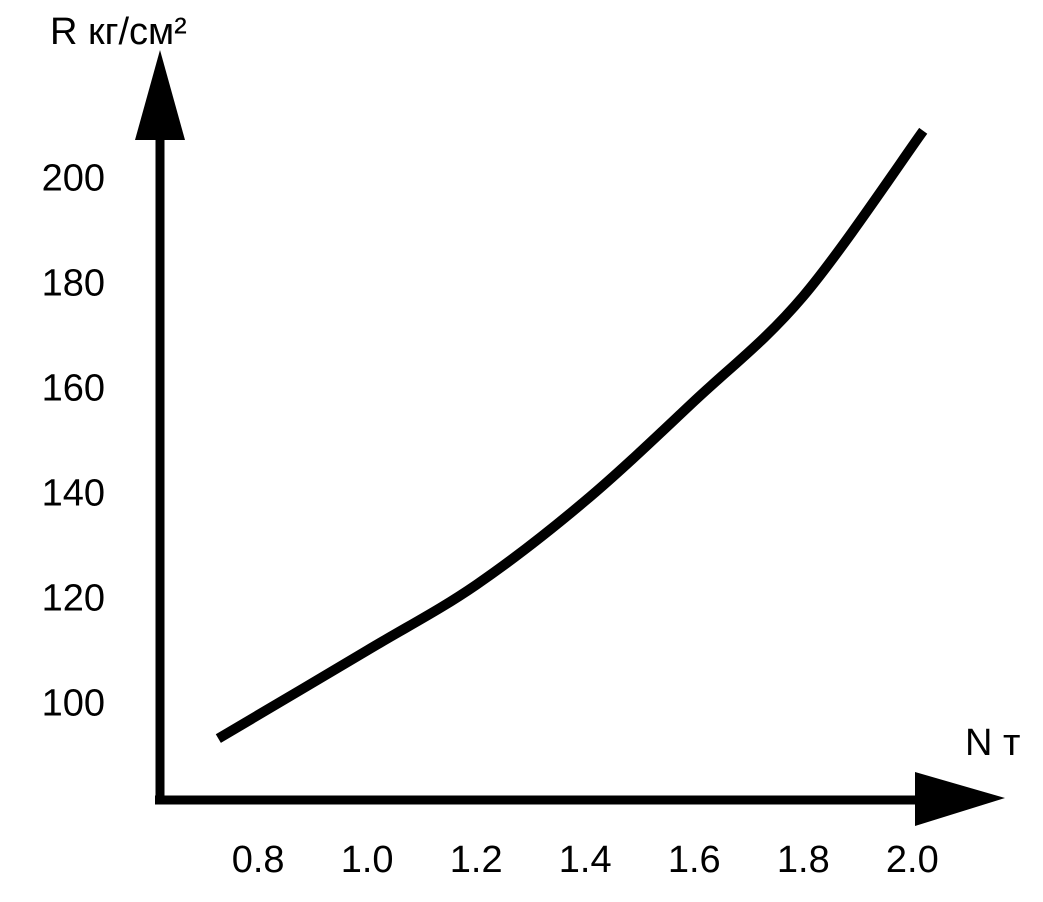 This screenshot has width=1043, height=902. What do you see at coordinates (73, 704) in the screenshot?
I see `y-tick-label: 100` at bounding box center [73, 704].